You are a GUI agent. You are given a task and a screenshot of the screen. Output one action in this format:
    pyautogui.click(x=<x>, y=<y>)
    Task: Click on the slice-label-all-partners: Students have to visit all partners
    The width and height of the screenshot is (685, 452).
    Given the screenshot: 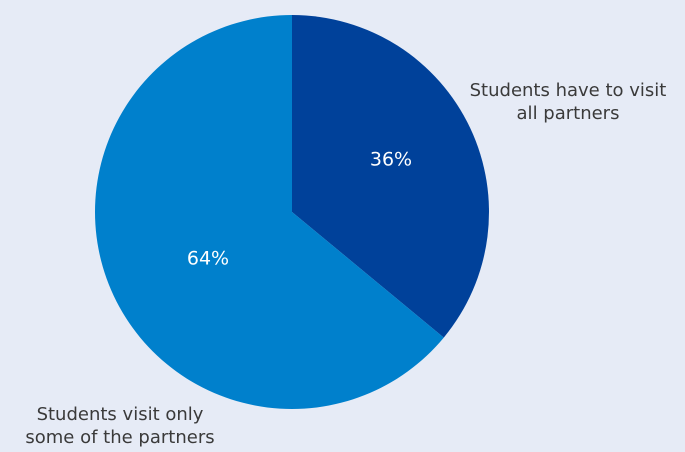 What is the action you would take?
    pyautogui.click(x=566, y=102)
    